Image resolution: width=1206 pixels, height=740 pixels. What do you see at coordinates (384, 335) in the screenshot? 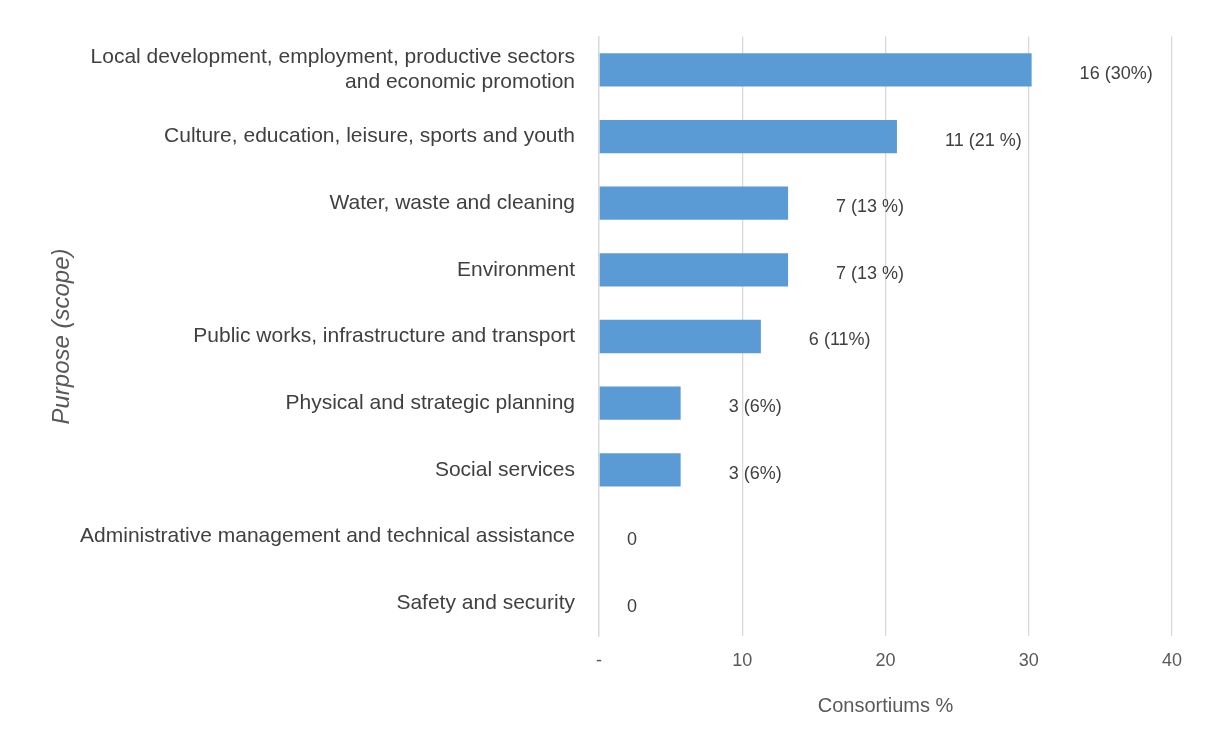
I see `y-tick-label: Public works, infrastructure and transport` at bounding box center [384, 335].